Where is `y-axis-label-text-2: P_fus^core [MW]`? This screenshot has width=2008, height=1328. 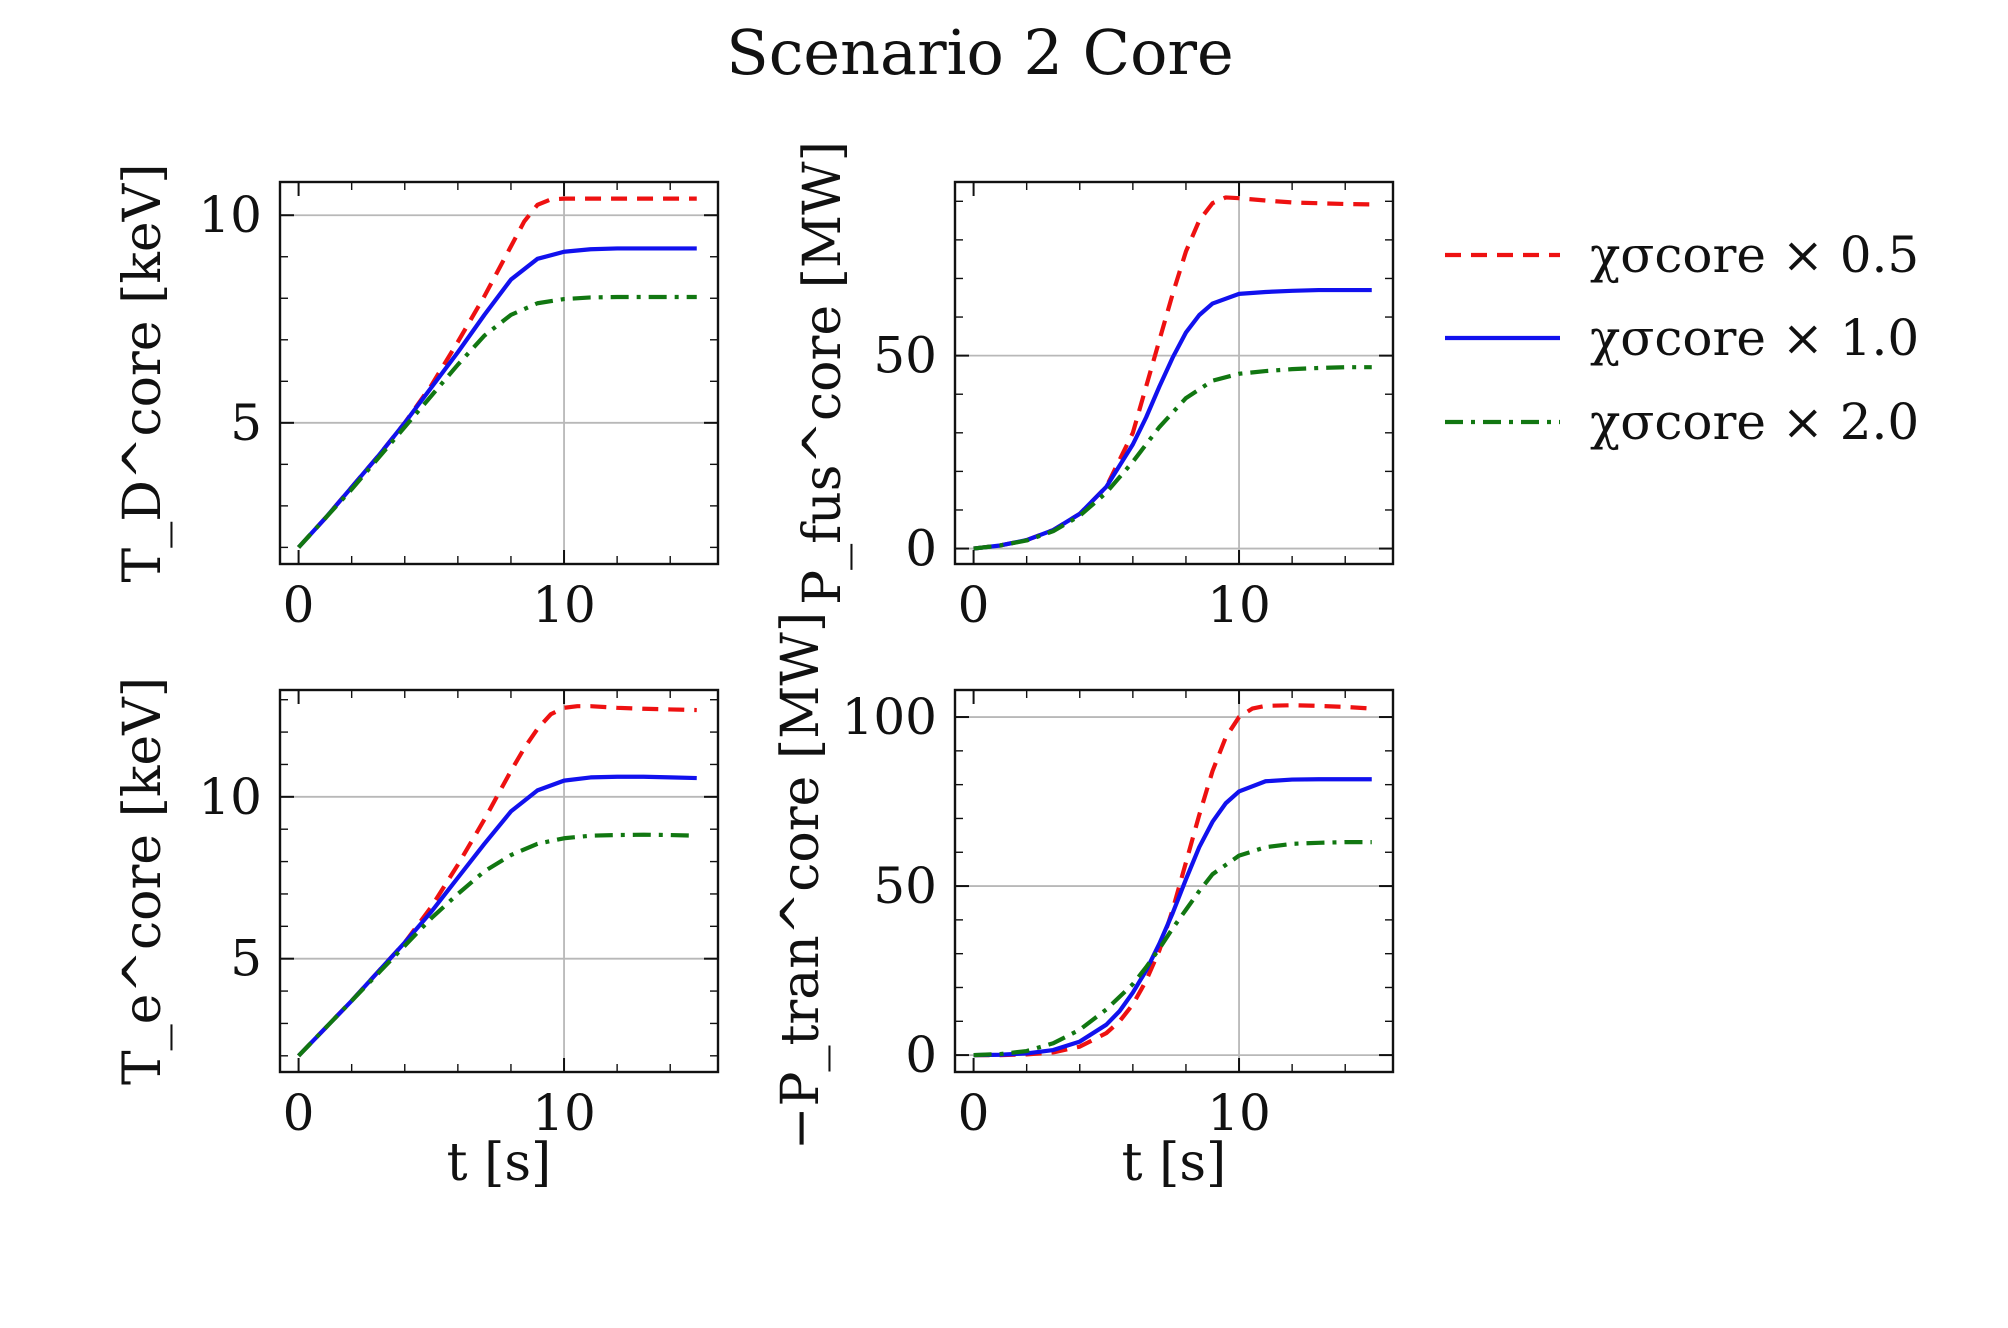
y-axis-label-text-2: P_fus^core [MW] is located at coordinates (823, 373).